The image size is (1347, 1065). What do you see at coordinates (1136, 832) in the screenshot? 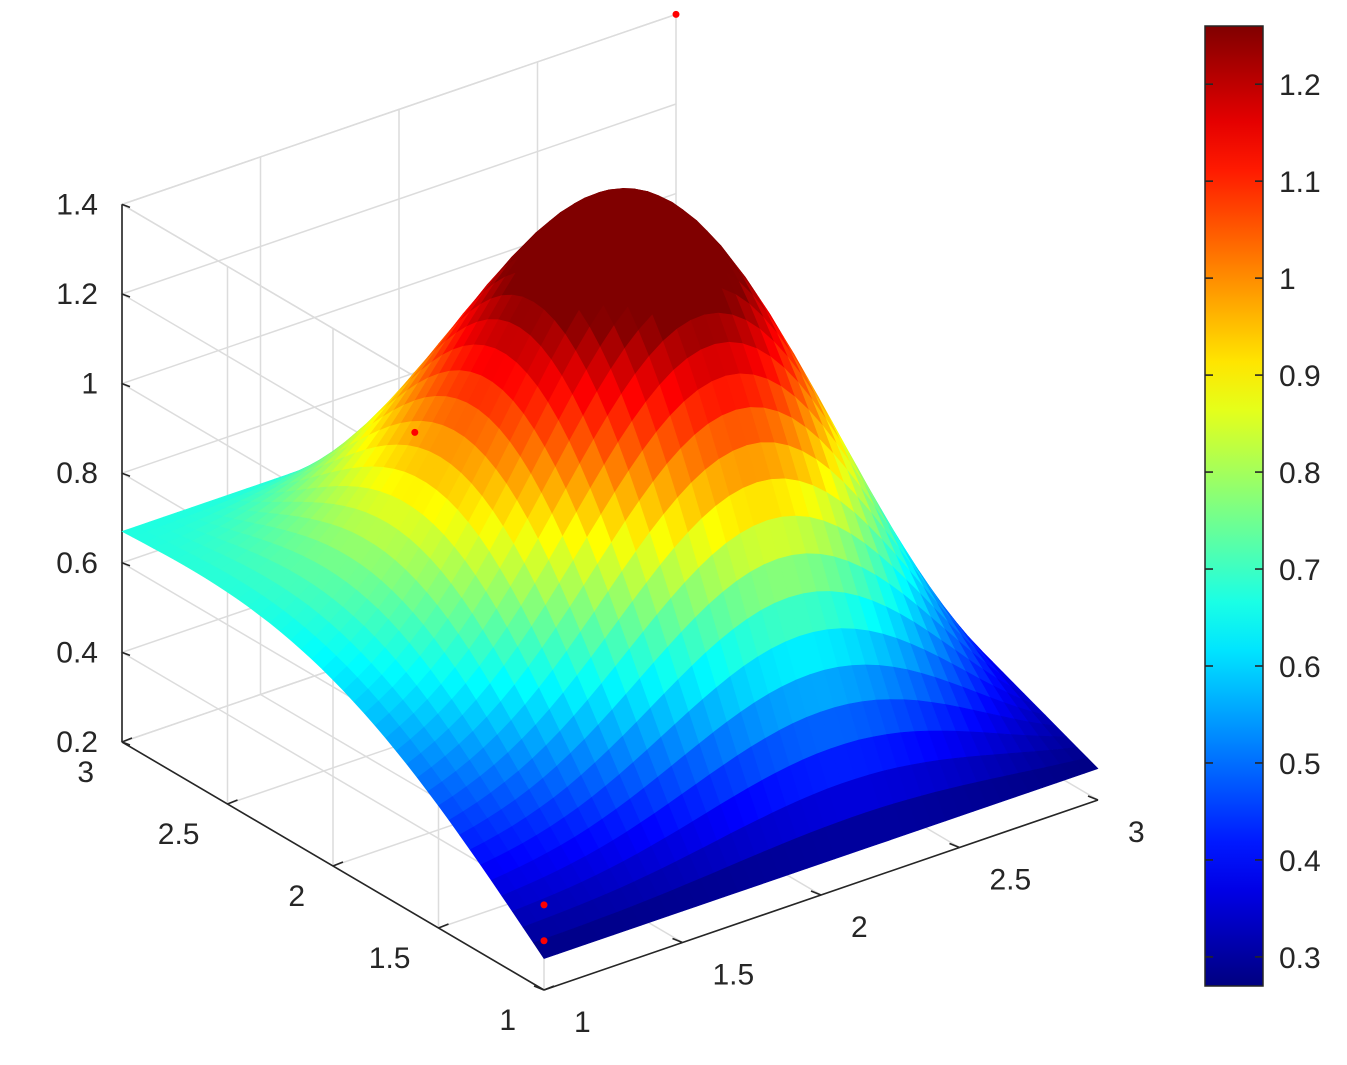
I see `x-tick-label: 3` at bounding box center [1136, 832].